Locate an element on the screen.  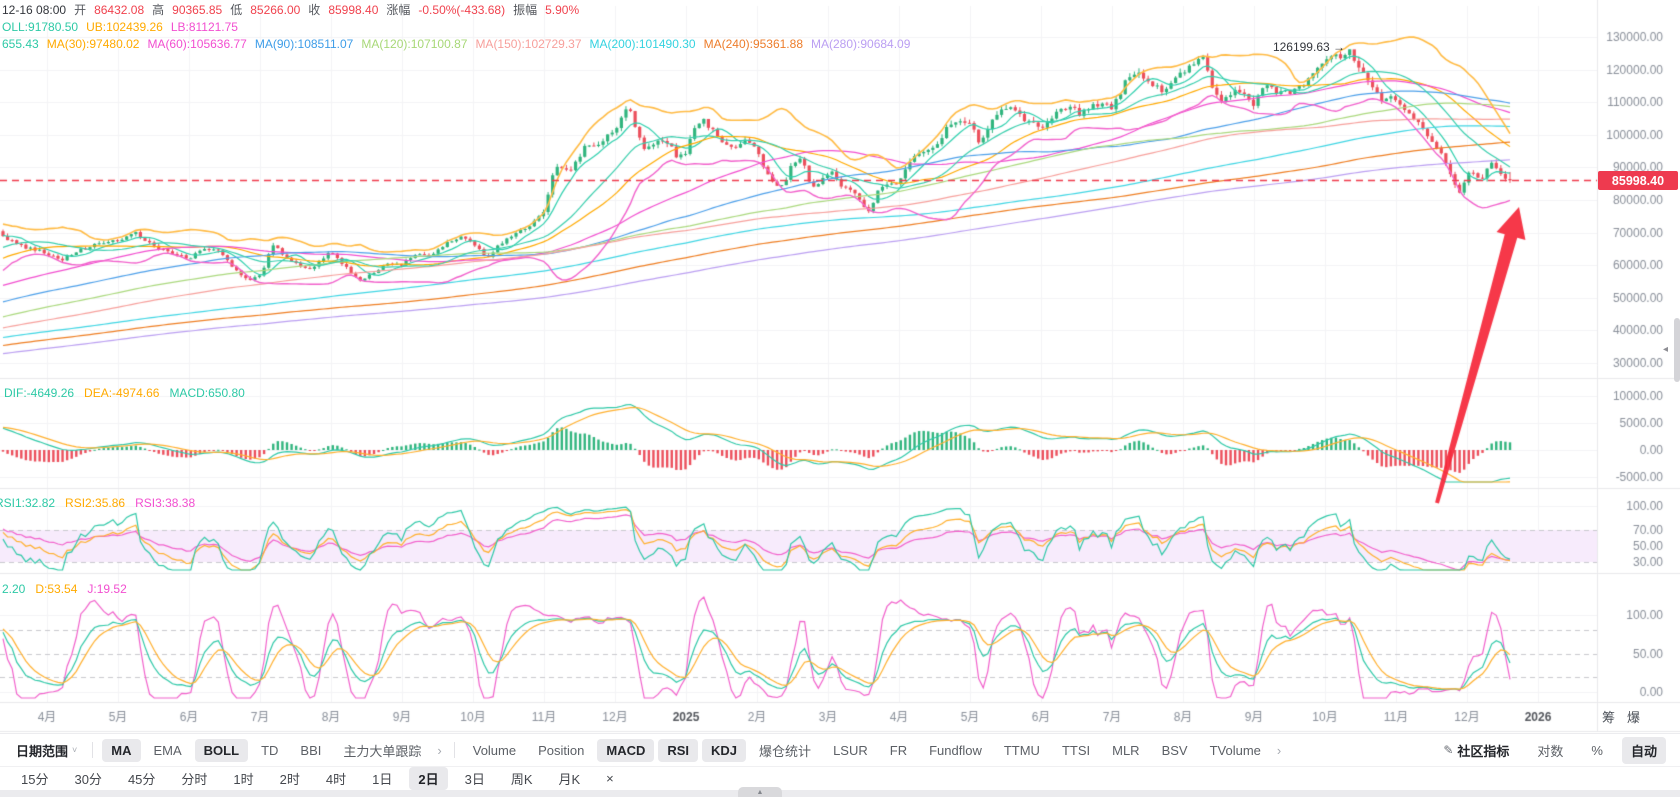
toolbar-button-label: MA is located at coordinates (121, 750).